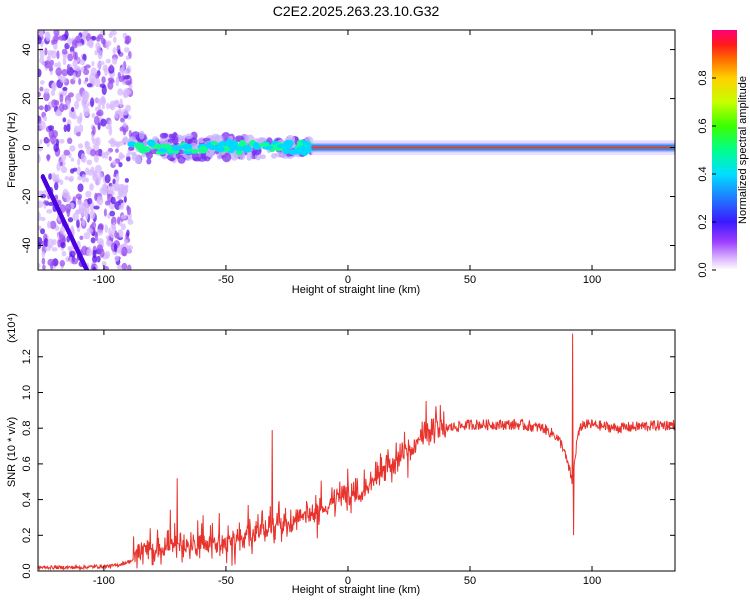 Image resolution: width=750 pixels, height=600 pixels. I want to click on narrow-band-core, so click(493, 147).